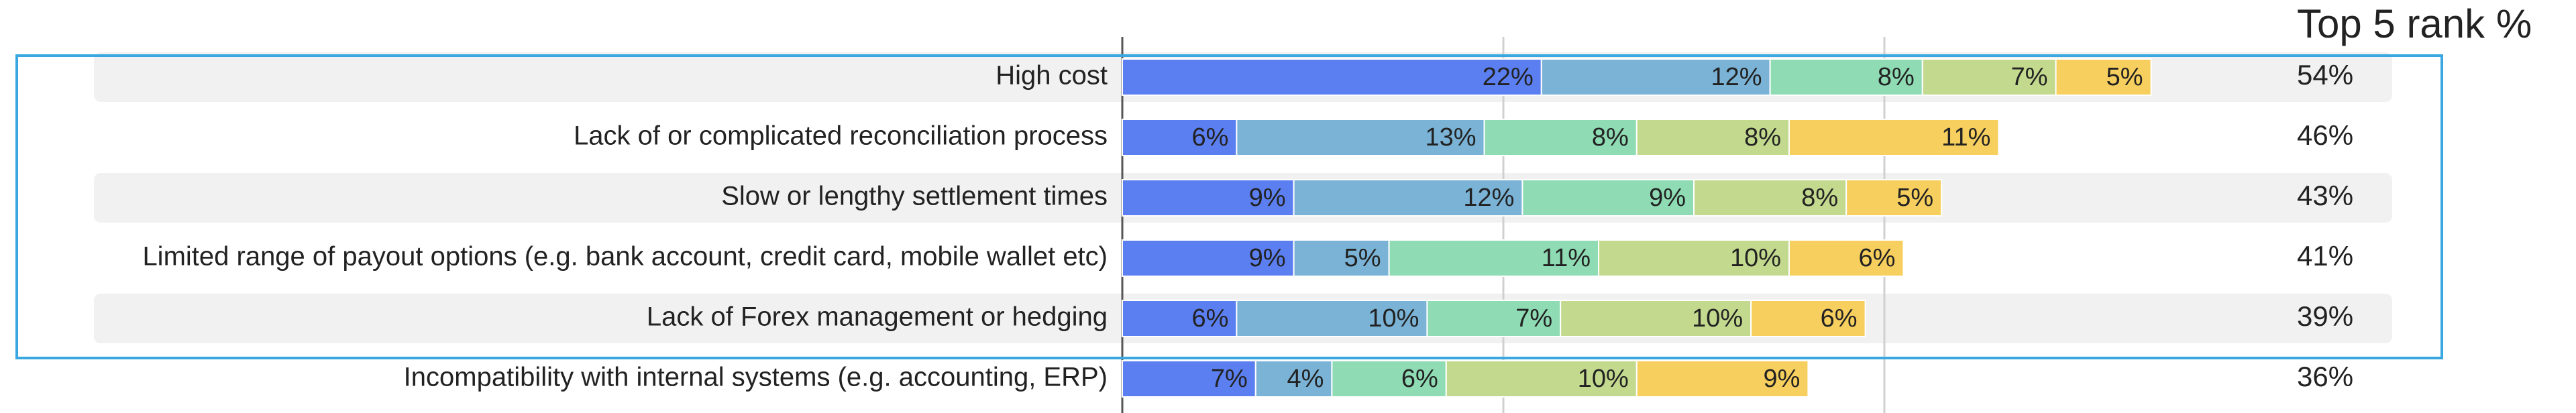  I want to click on top5-value: 36%, so click(2325, 376).